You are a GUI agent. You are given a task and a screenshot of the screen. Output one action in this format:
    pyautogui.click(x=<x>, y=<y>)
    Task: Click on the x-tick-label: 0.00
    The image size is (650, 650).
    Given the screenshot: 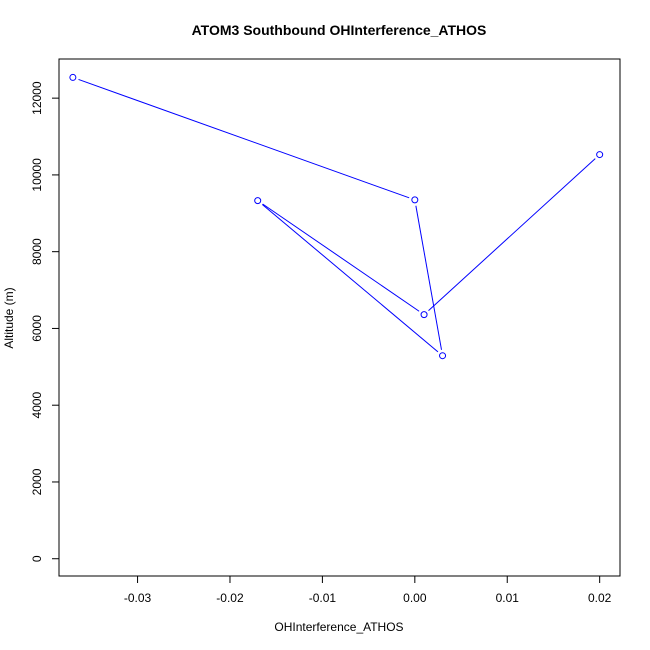 What is the action you would take?
    pyautogui.click(x=415, y=598)
    